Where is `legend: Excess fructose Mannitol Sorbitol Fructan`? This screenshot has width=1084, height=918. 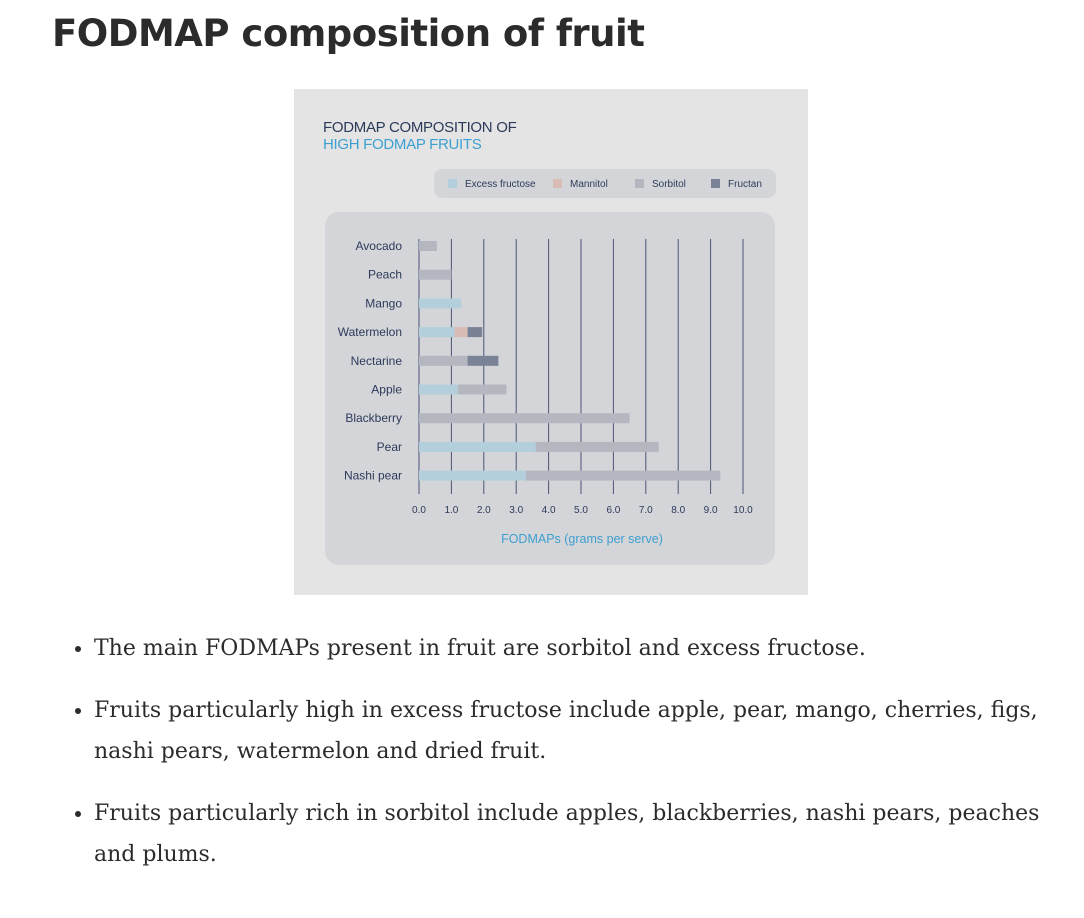
legend: Excess fructose Mannitol Sorbitol Fructan is located at coordinates (605, 184).